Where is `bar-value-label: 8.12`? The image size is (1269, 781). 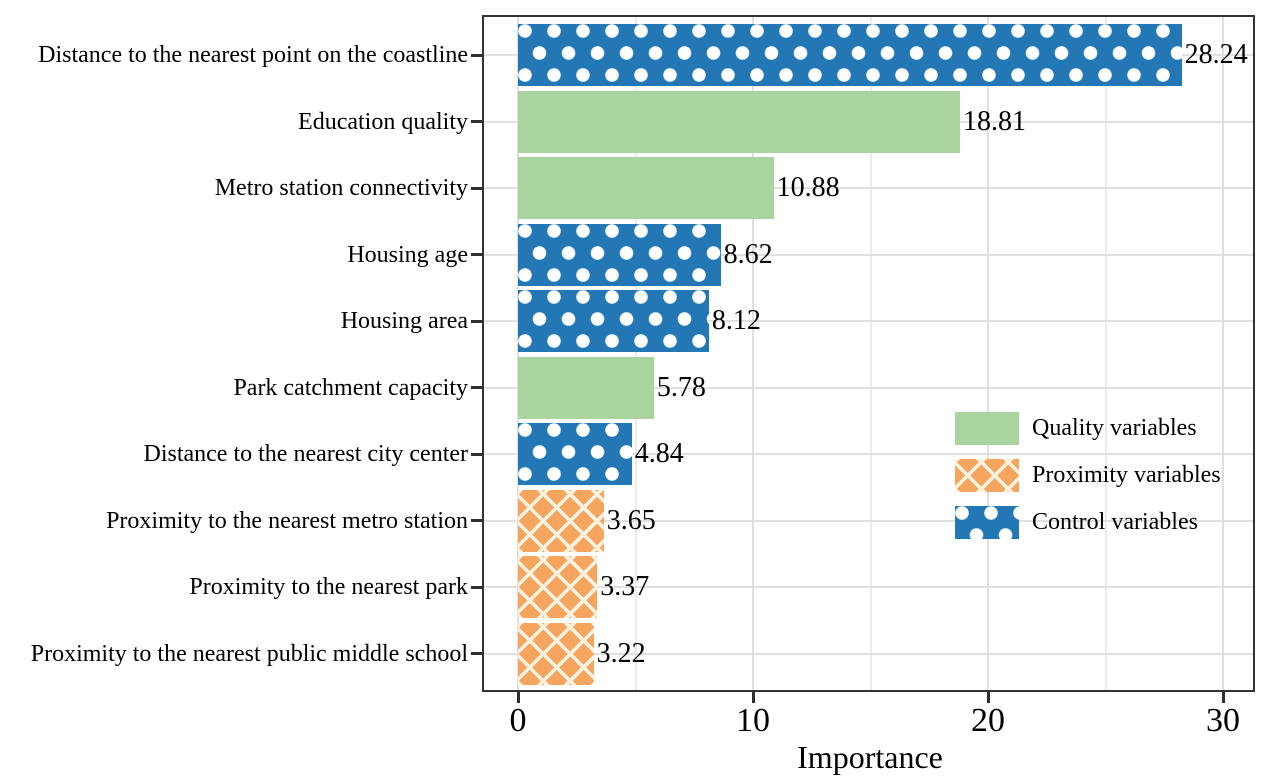
bar-value-label: 8.12 is located at coordinates (736, 320).